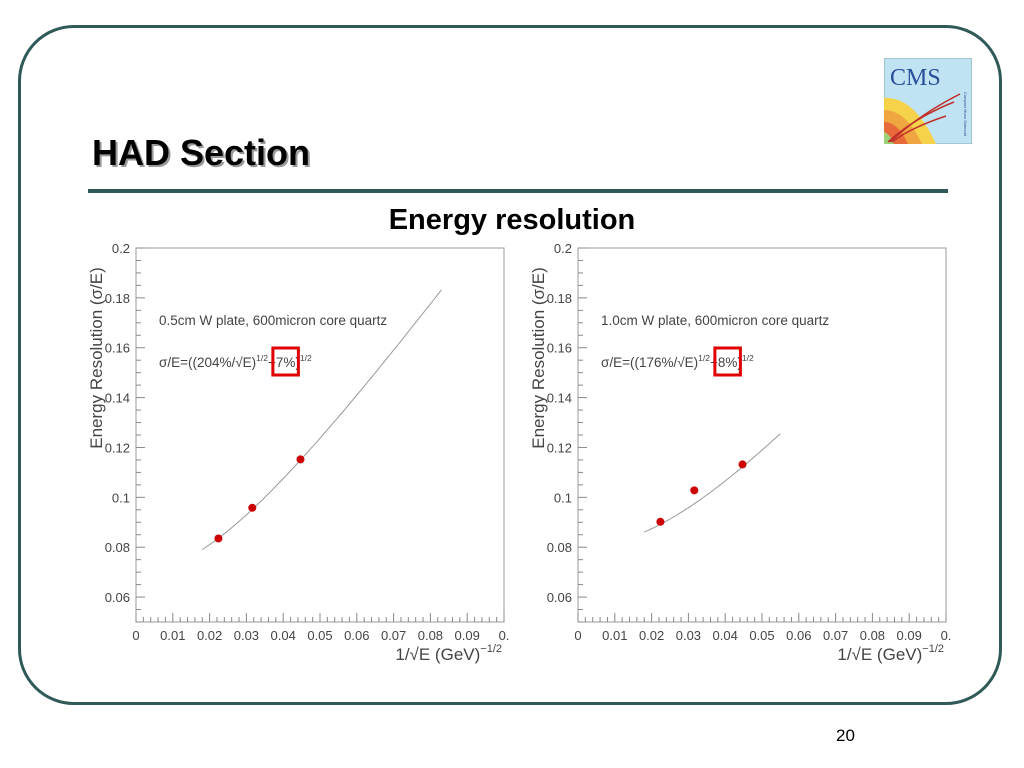  Describe the element at coordinates (518, 191) in the screenshot. I see `title-divider` at that location.